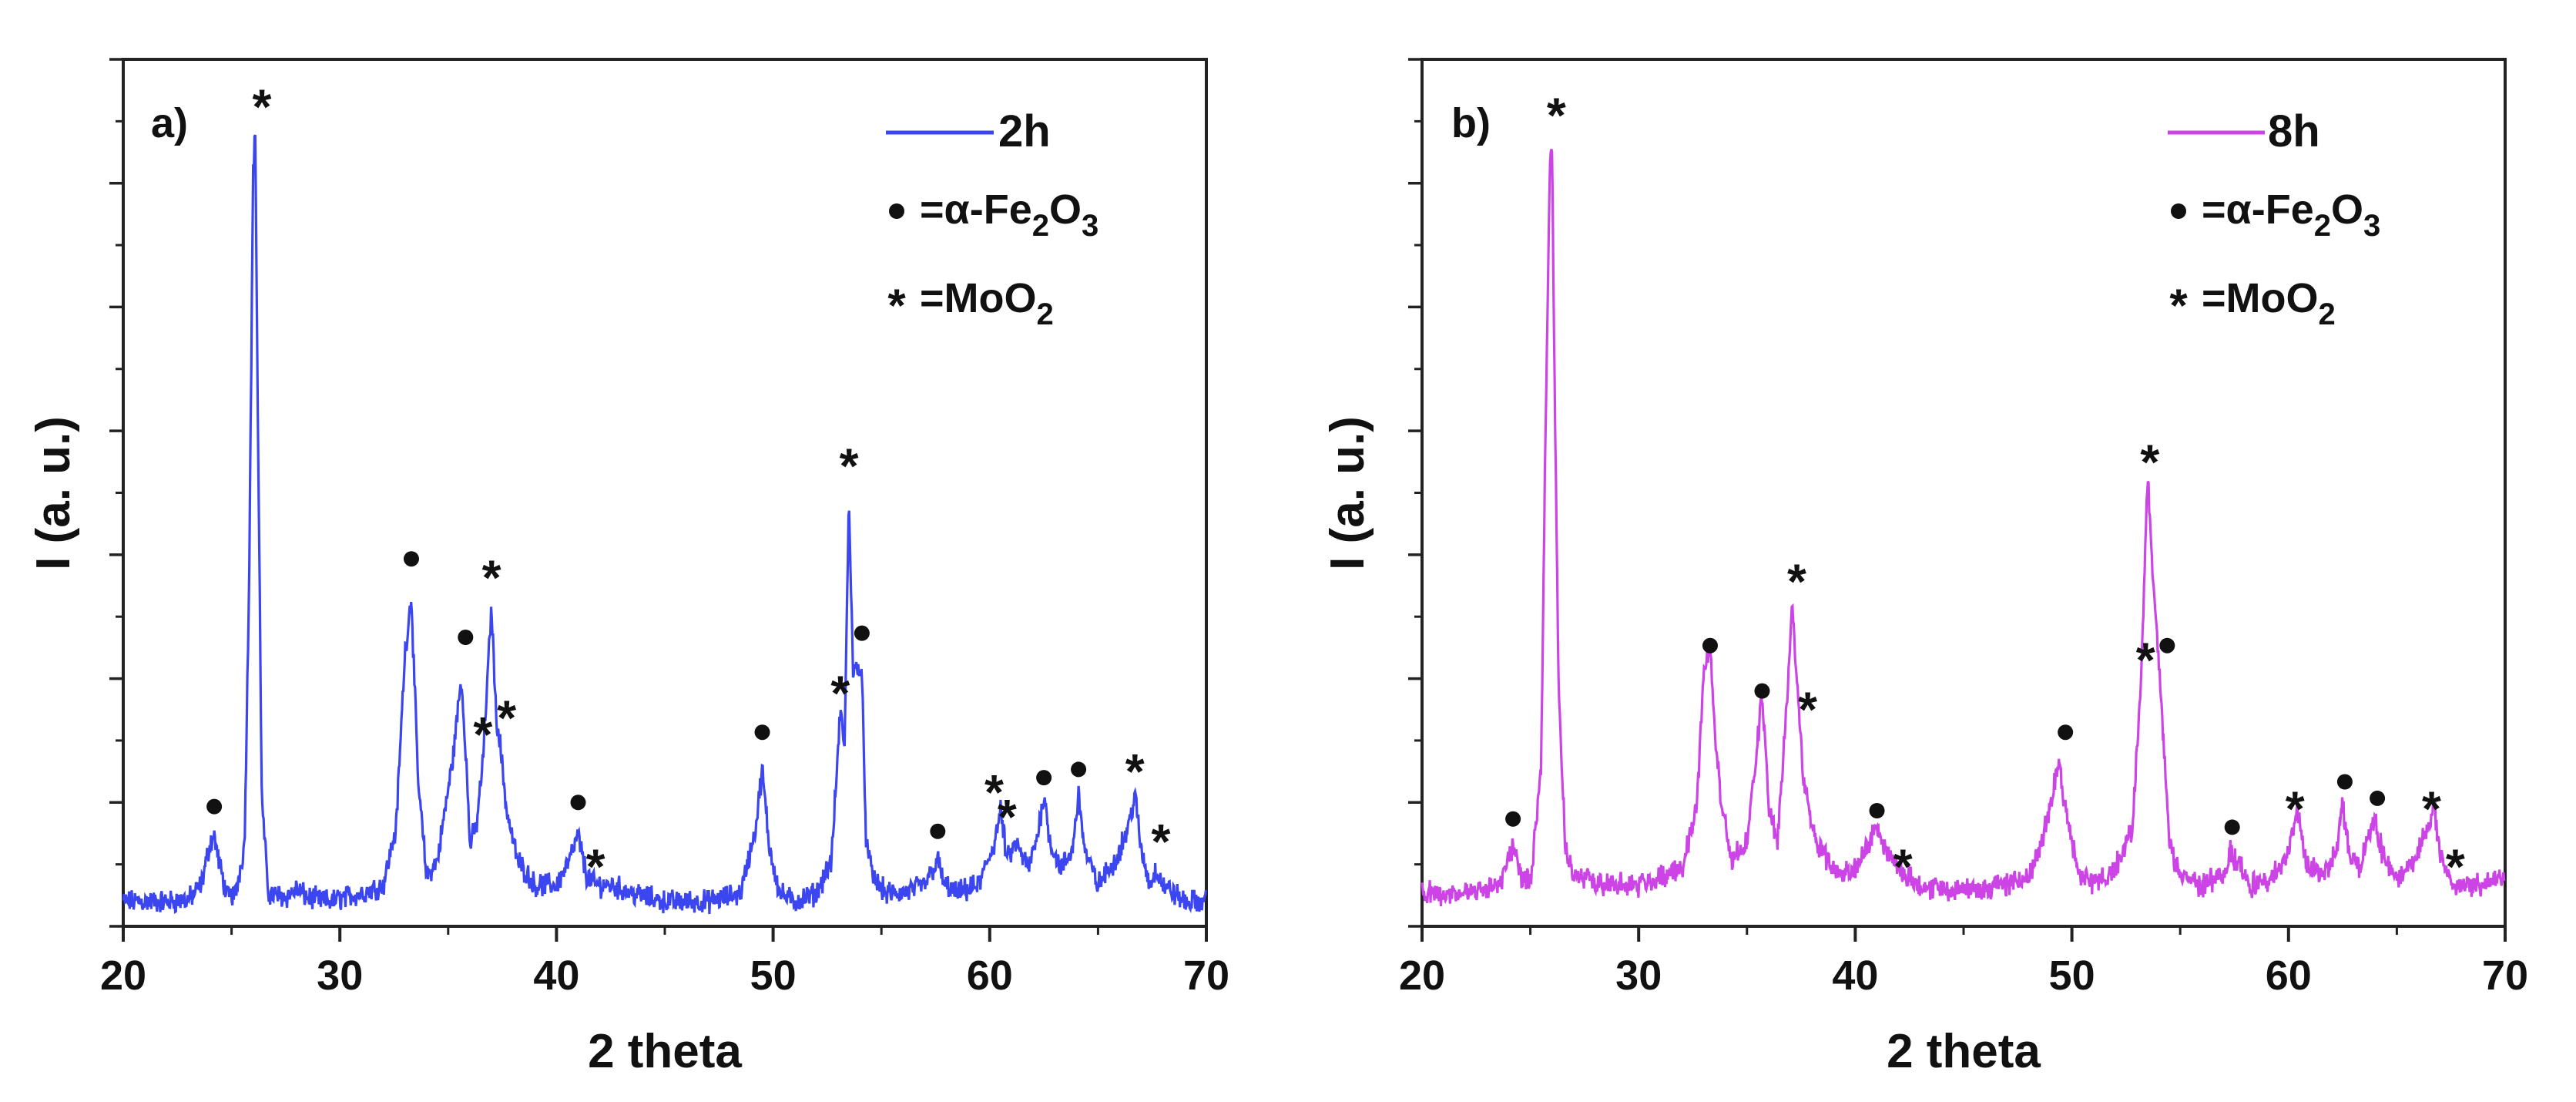  Describe the element at coordinates (2294, 131) in the screenshot. I see `legend-series-label: 8h` at that location.